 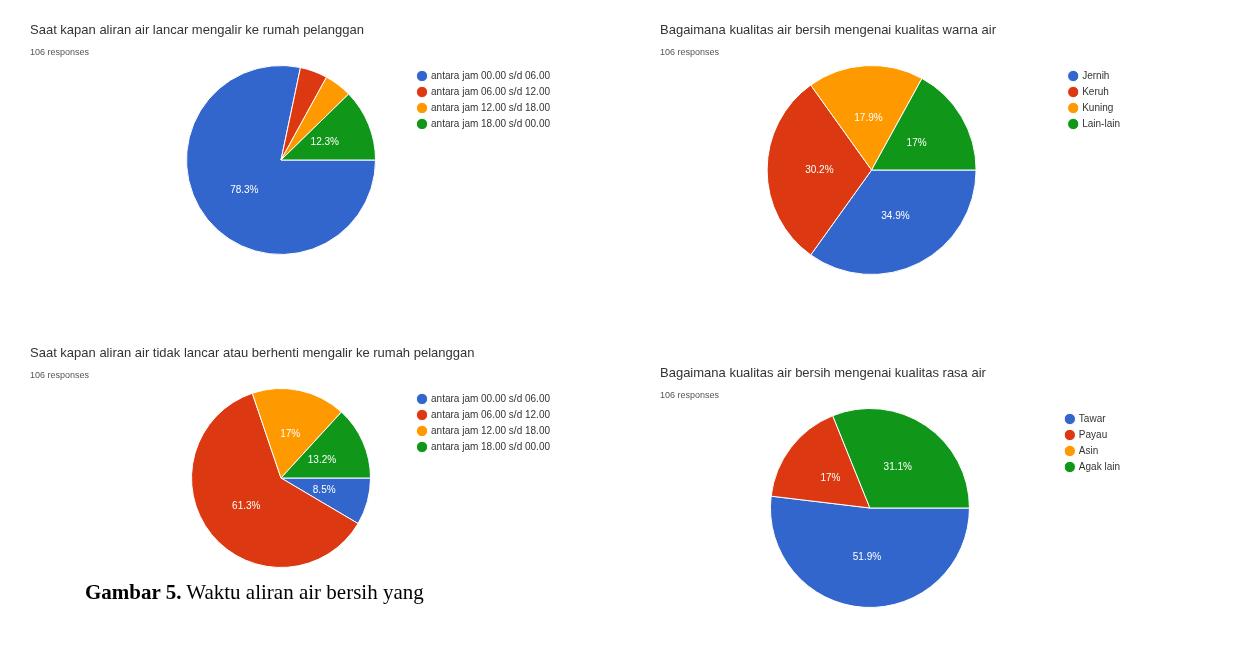 What do you see at coordinates (1093, 434) in the screenshot?
I see `legend-label: Payau` at bounding box center [1093, 434].